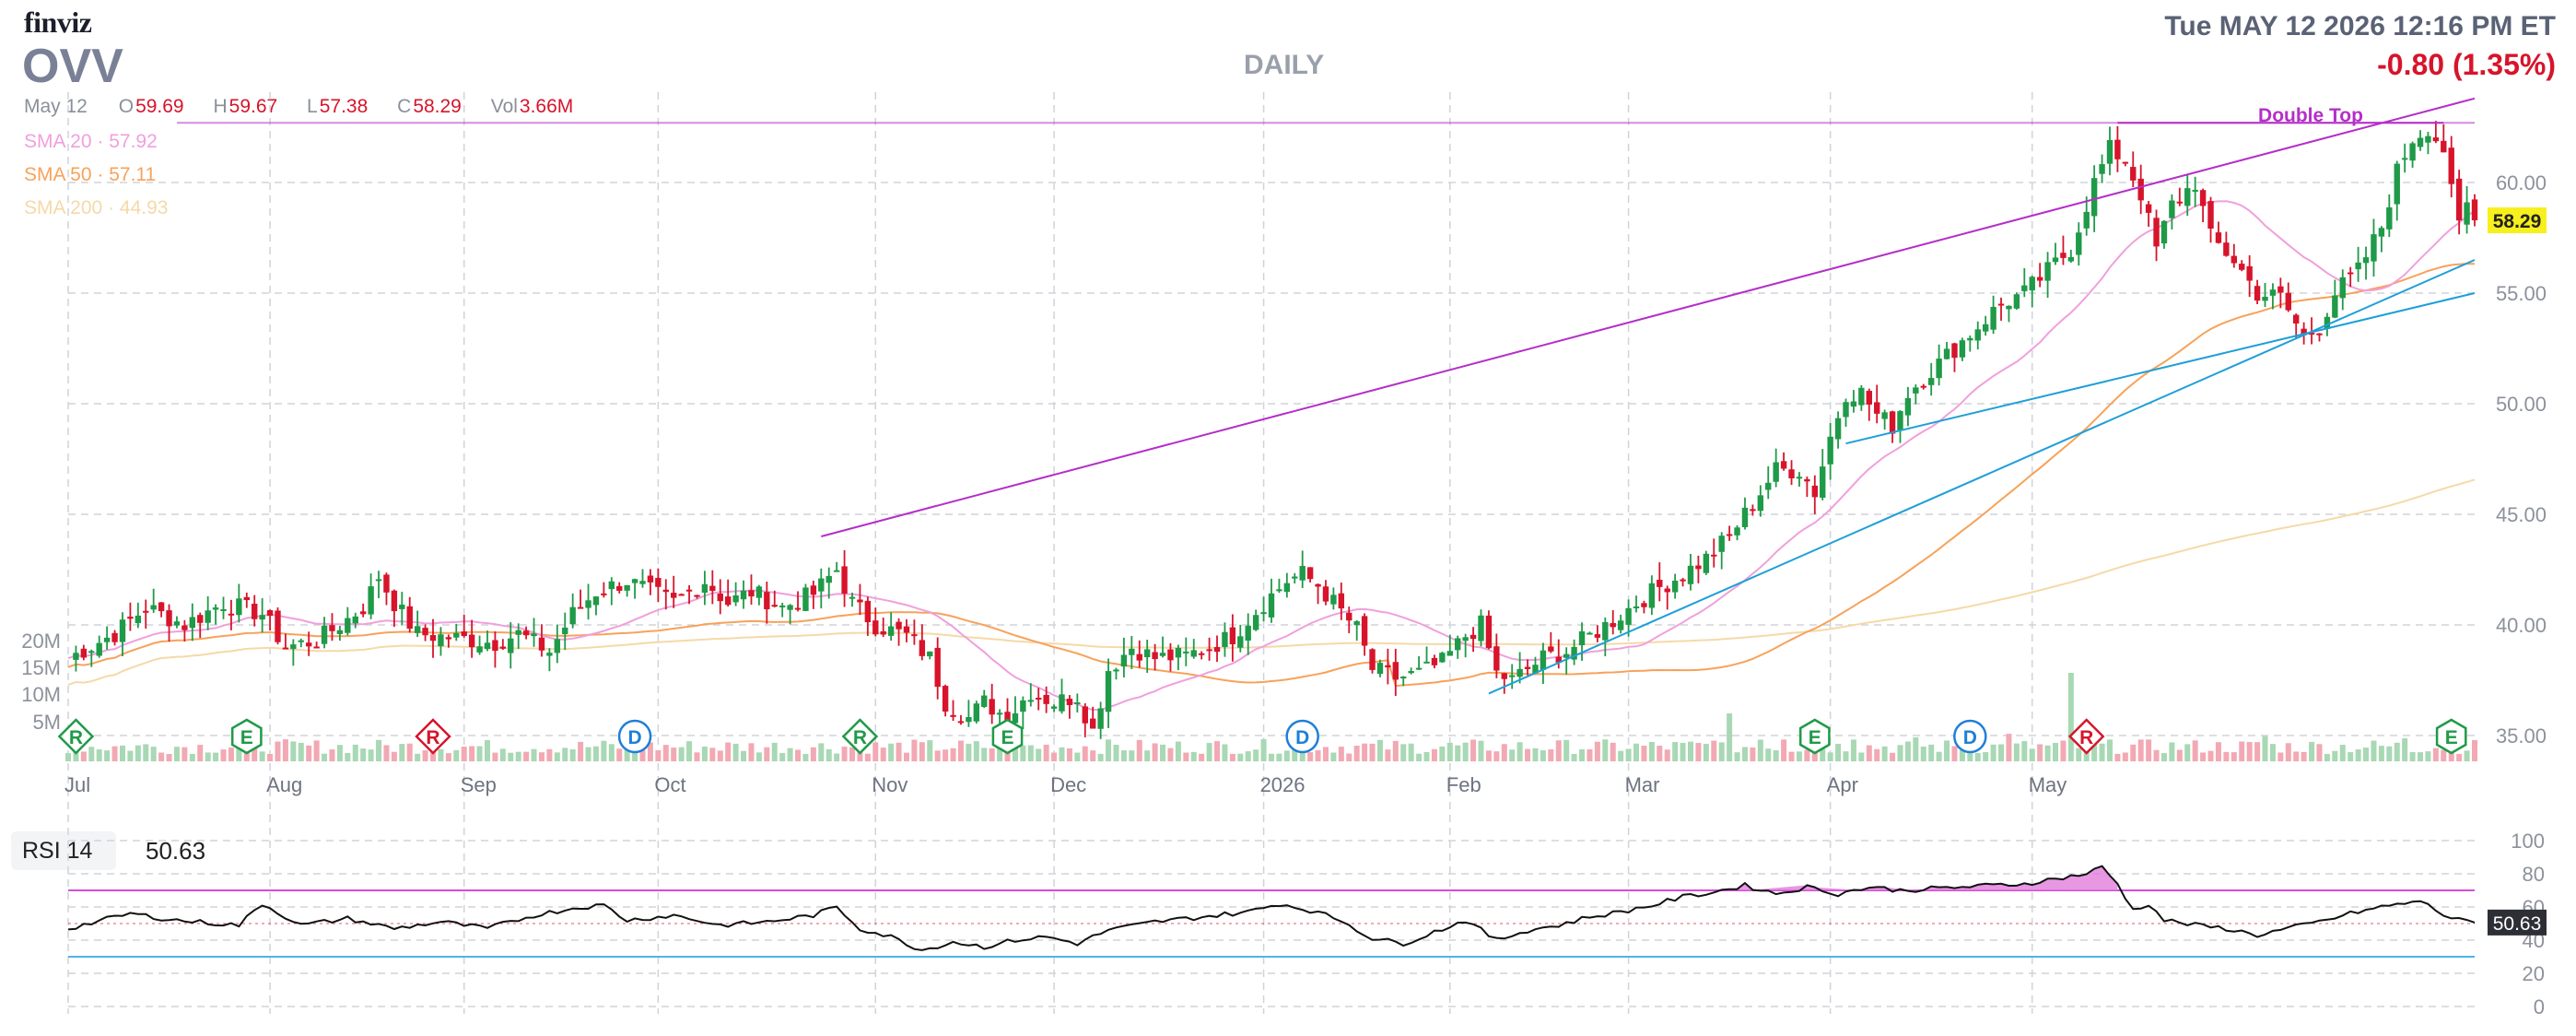 The width and height of the screenshot is (2576, 1036). I want to click on sma50-legend: SMA 50 · 57.11, so click(90, 174).